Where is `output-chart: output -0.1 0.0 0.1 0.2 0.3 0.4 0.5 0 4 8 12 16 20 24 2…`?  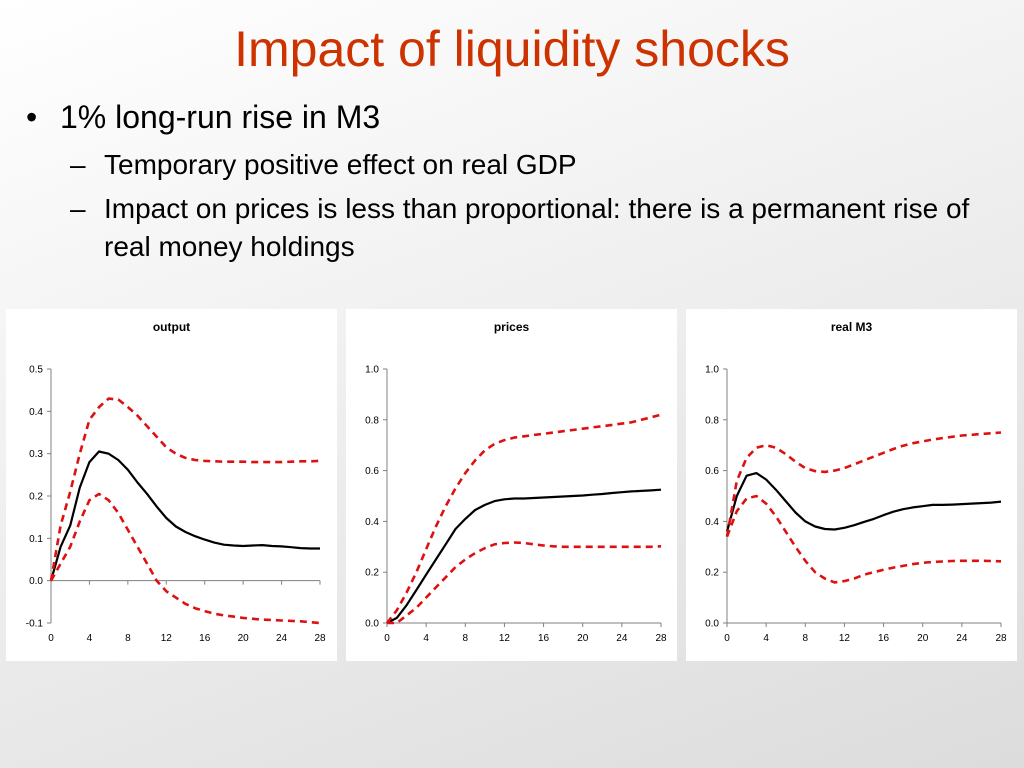
output-chart: output -0.1 0.0 0.1 0.2 0.3 0.4 0.5 0 4 8 12 16 20 24 2… is located at coordinates (176, 482).